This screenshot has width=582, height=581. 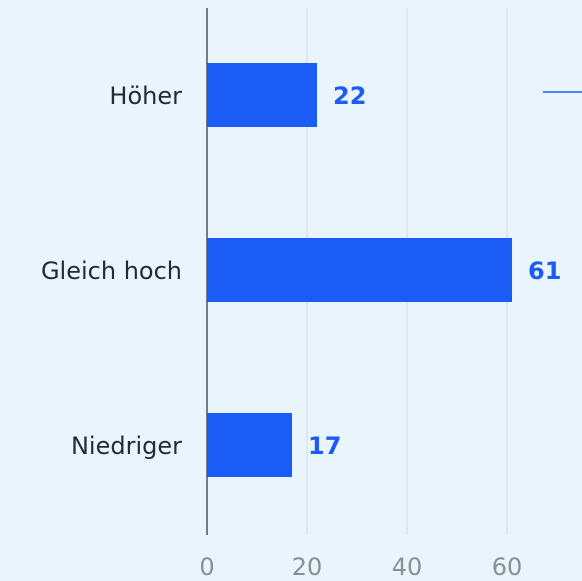 I want to click on x-tick-label: 0, so click(x=206, y=567).